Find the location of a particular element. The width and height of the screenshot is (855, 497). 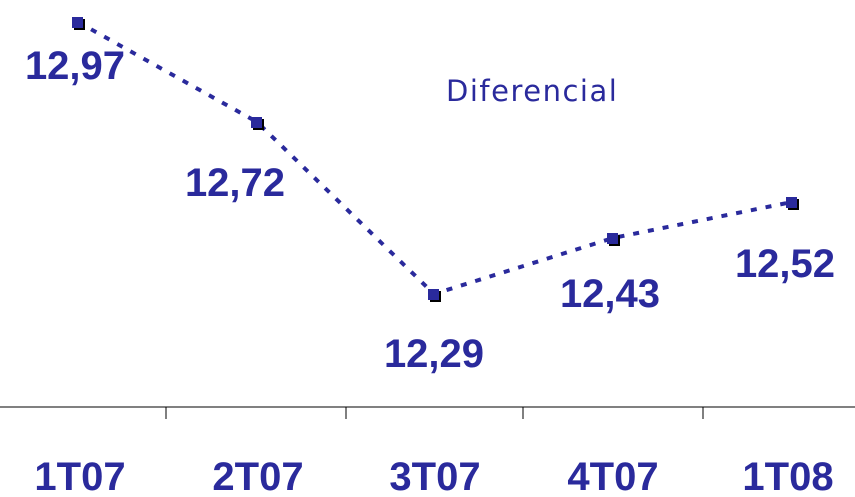

x-axis-tick-labels: 1T07 2T07 3T07 4T07 1T08 is located at coordinates (433, 476).